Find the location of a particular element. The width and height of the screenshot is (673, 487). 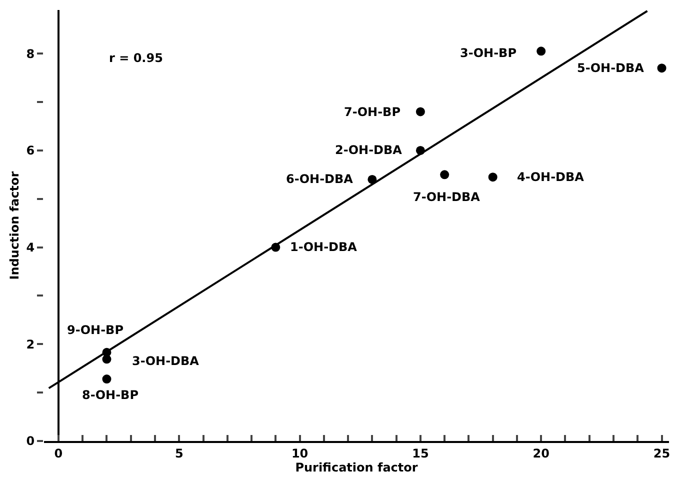

annotation: r = 0.95 is located at coordinates (136, 58).